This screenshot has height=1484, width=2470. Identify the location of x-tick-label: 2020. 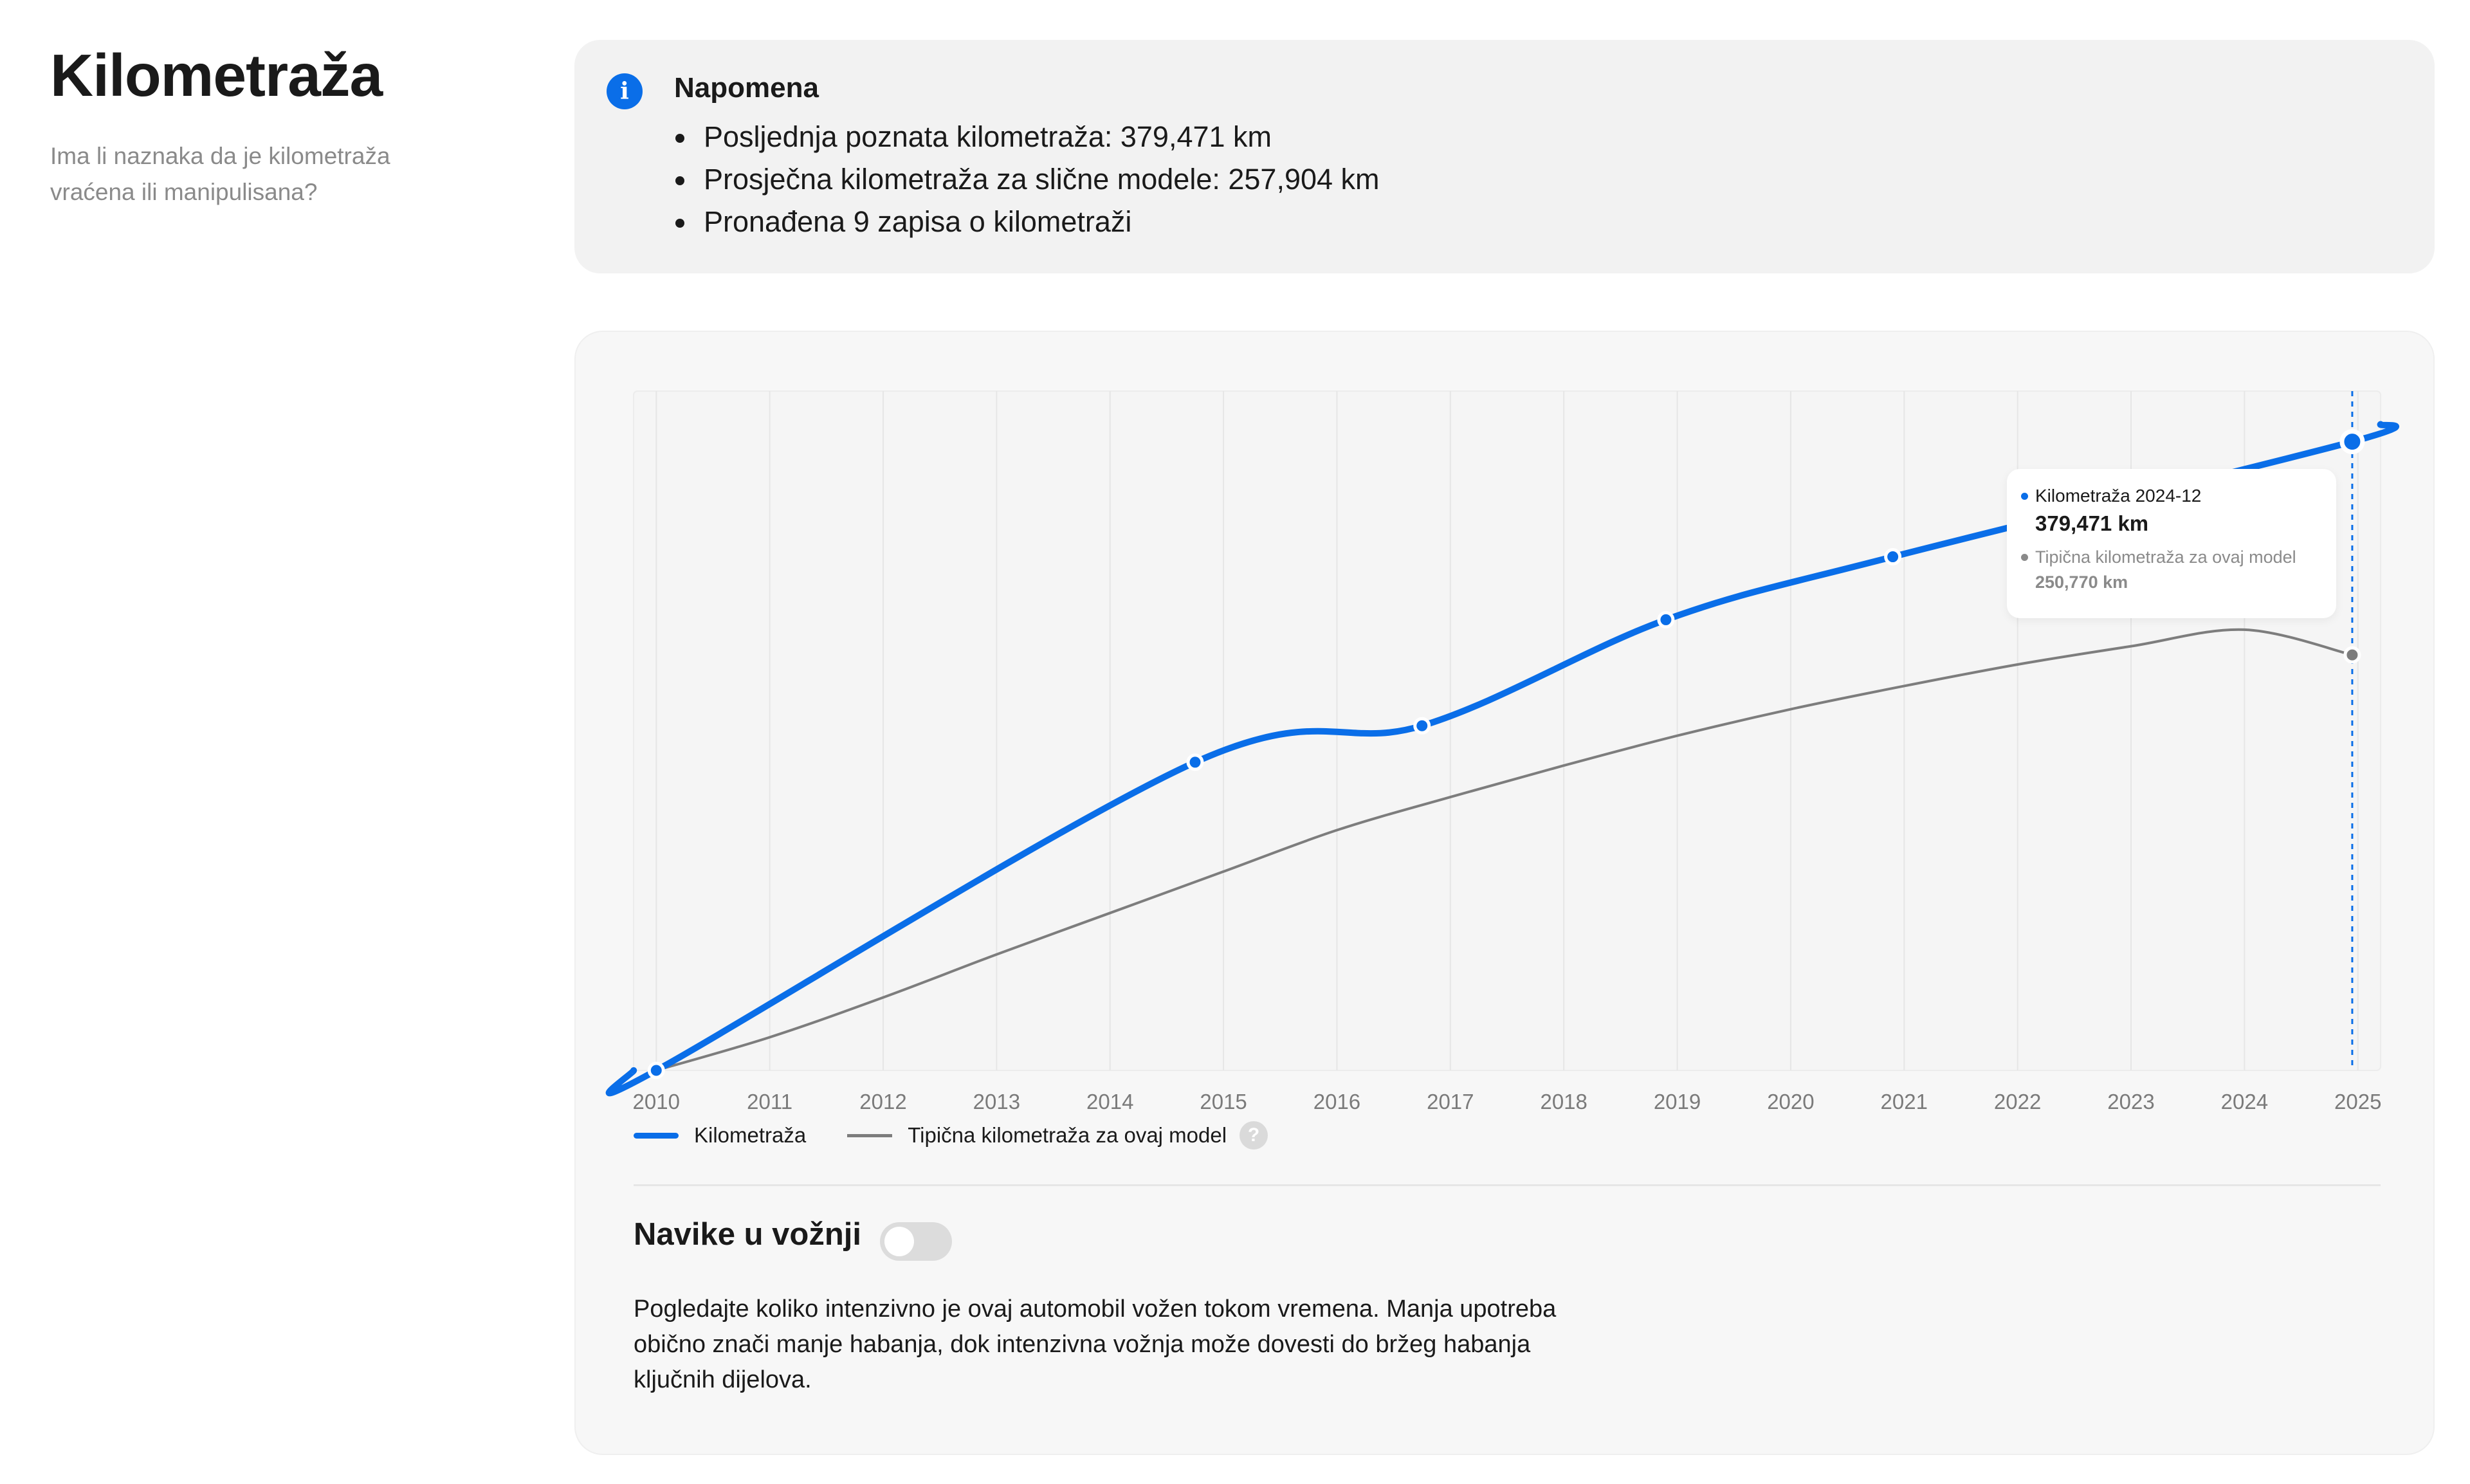
(1790, 1101).